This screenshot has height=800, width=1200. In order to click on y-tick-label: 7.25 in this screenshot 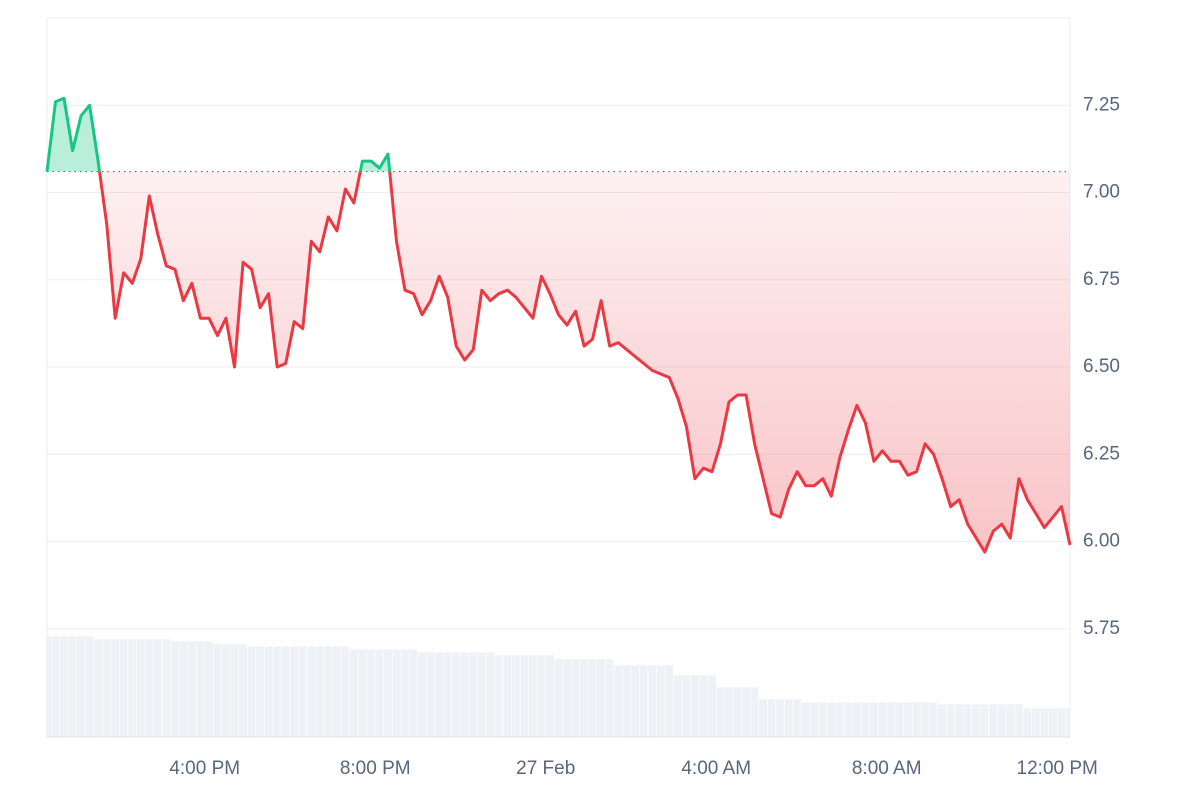, I will do `click(1101, 104)`.